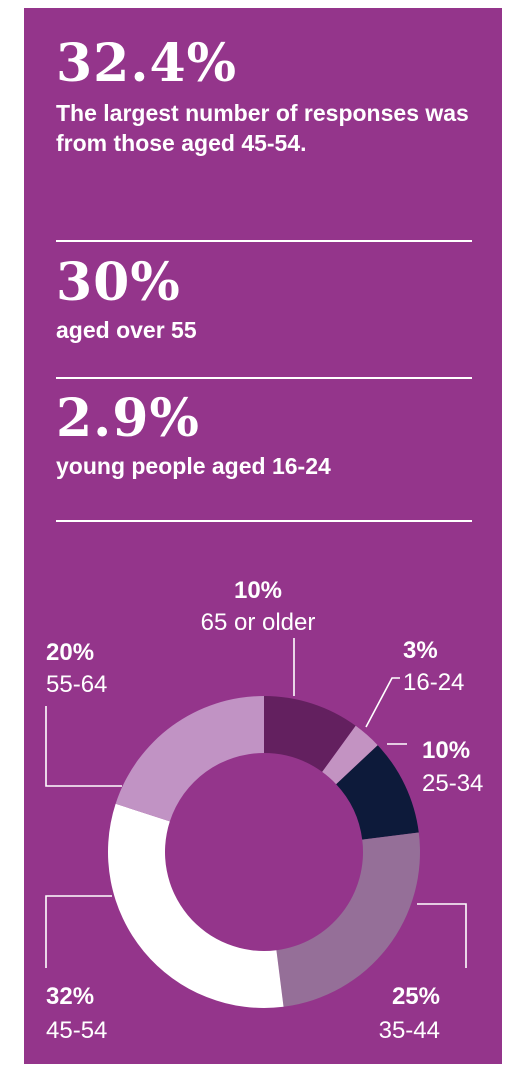  What do you see at coordinates (452, 783) in the screenshot?
I see `slice-category-label: 25-34` at bounding box center [452, 783].